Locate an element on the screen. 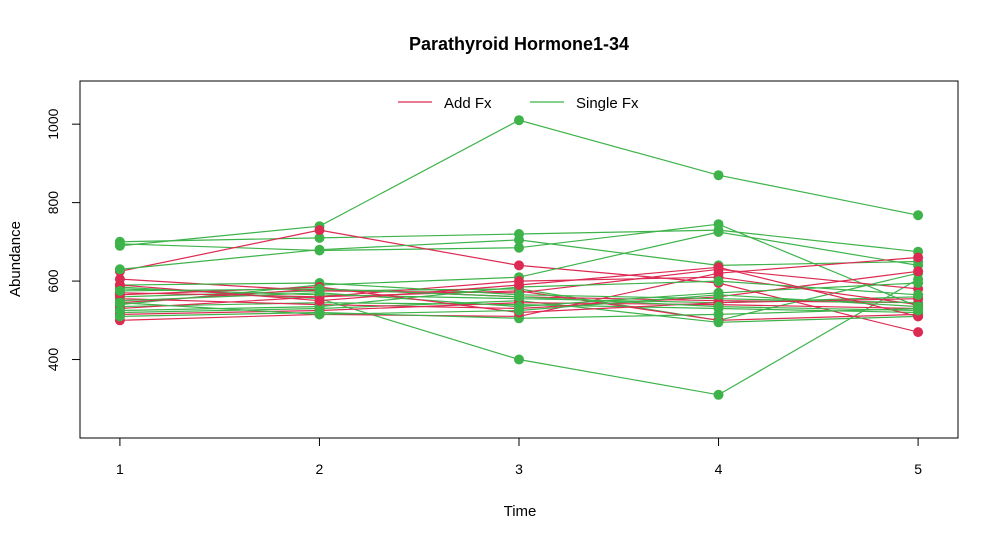 The height and width of the screenshot is (540, 1000). y-axis: 400 600 800 1000 is located at coordinates (63, 240).